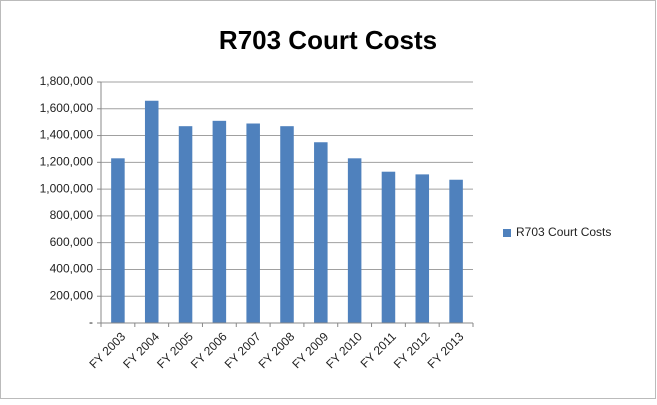  Describe the element at coordinates (72, 295) in the screenshot. I see `y-tick-label: 200,000` at that location.